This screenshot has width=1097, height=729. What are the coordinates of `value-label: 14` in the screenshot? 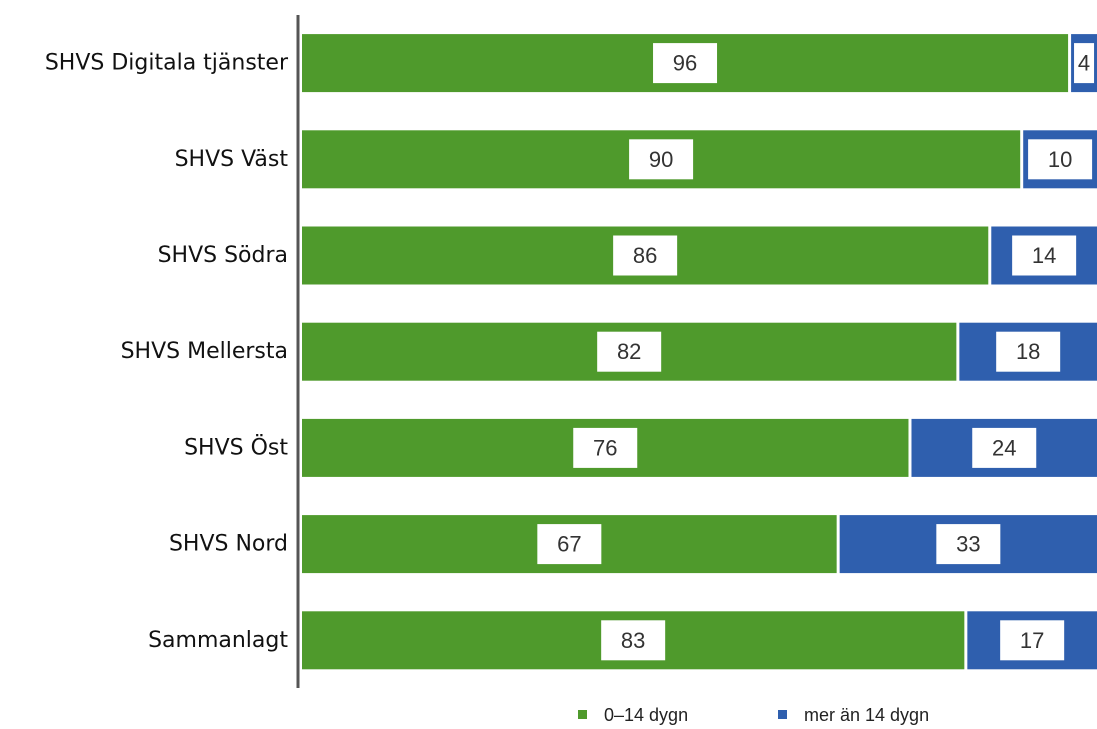 It's located at (1044, 255).